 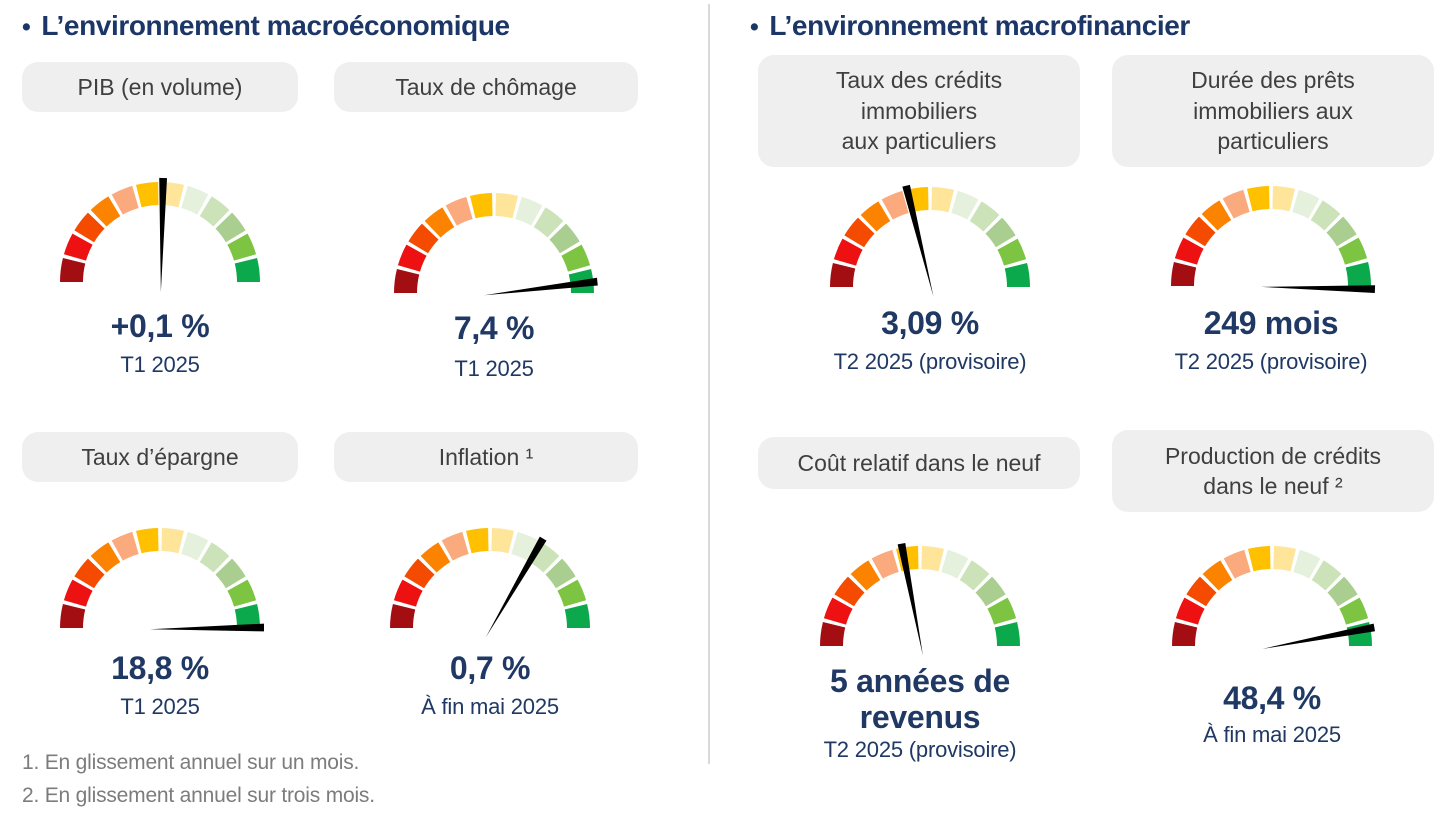 I want to click on indicator-pill-inflation: Inflation ¹, so click(x=486, y=457).